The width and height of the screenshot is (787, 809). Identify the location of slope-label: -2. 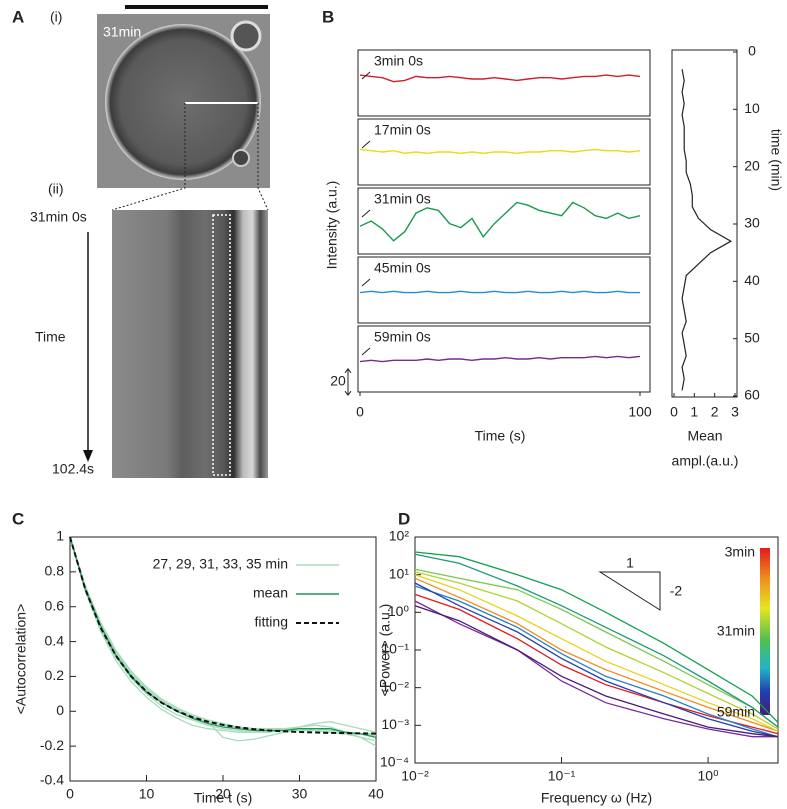
(676, 591).